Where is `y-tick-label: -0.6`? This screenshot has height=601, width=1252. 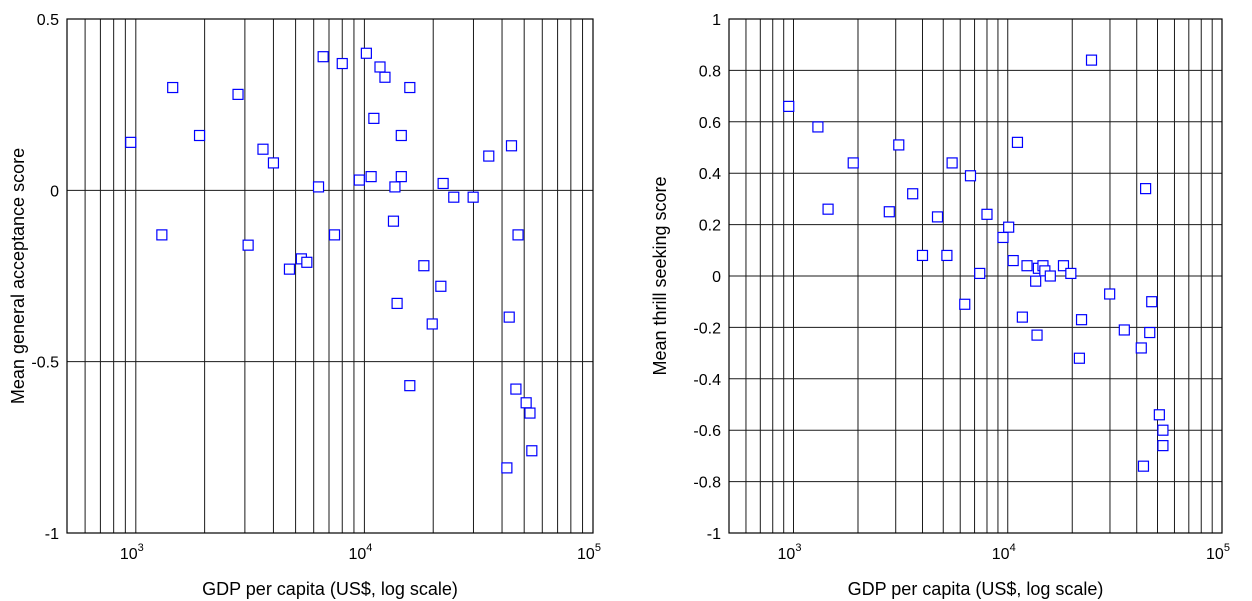 y-tick-label: -0.6 is located at coordinates (707, 431).